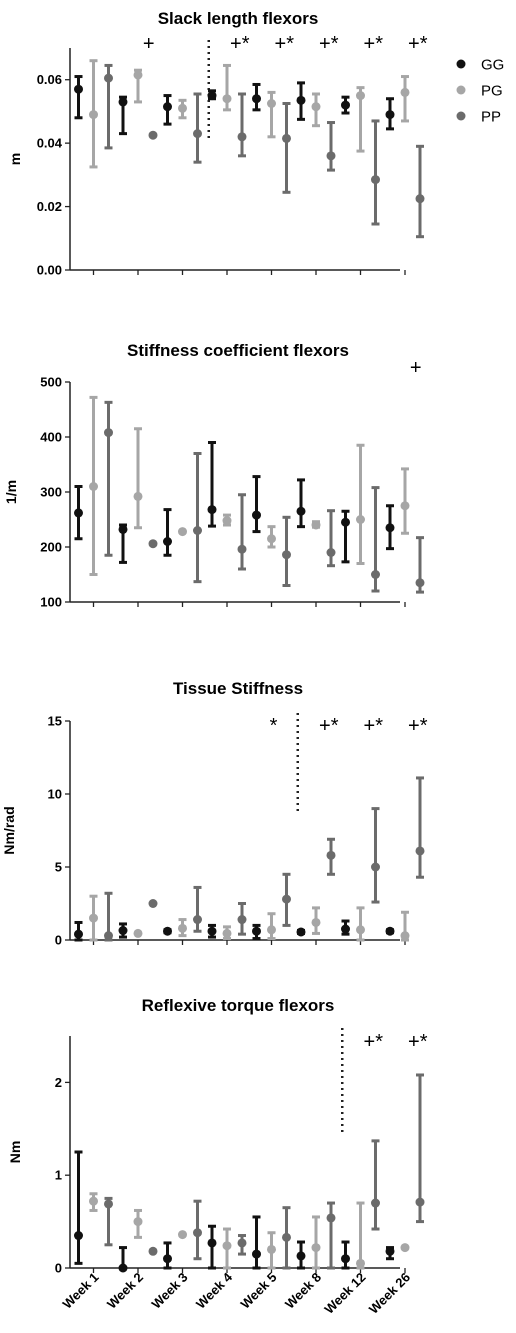 The width and height of the screenshot is (516, 1333). What do you see at coordinates (214, 1290) in the screenshot?
I see `x-category-label: Week 4` at bounding box center [214, 1290].